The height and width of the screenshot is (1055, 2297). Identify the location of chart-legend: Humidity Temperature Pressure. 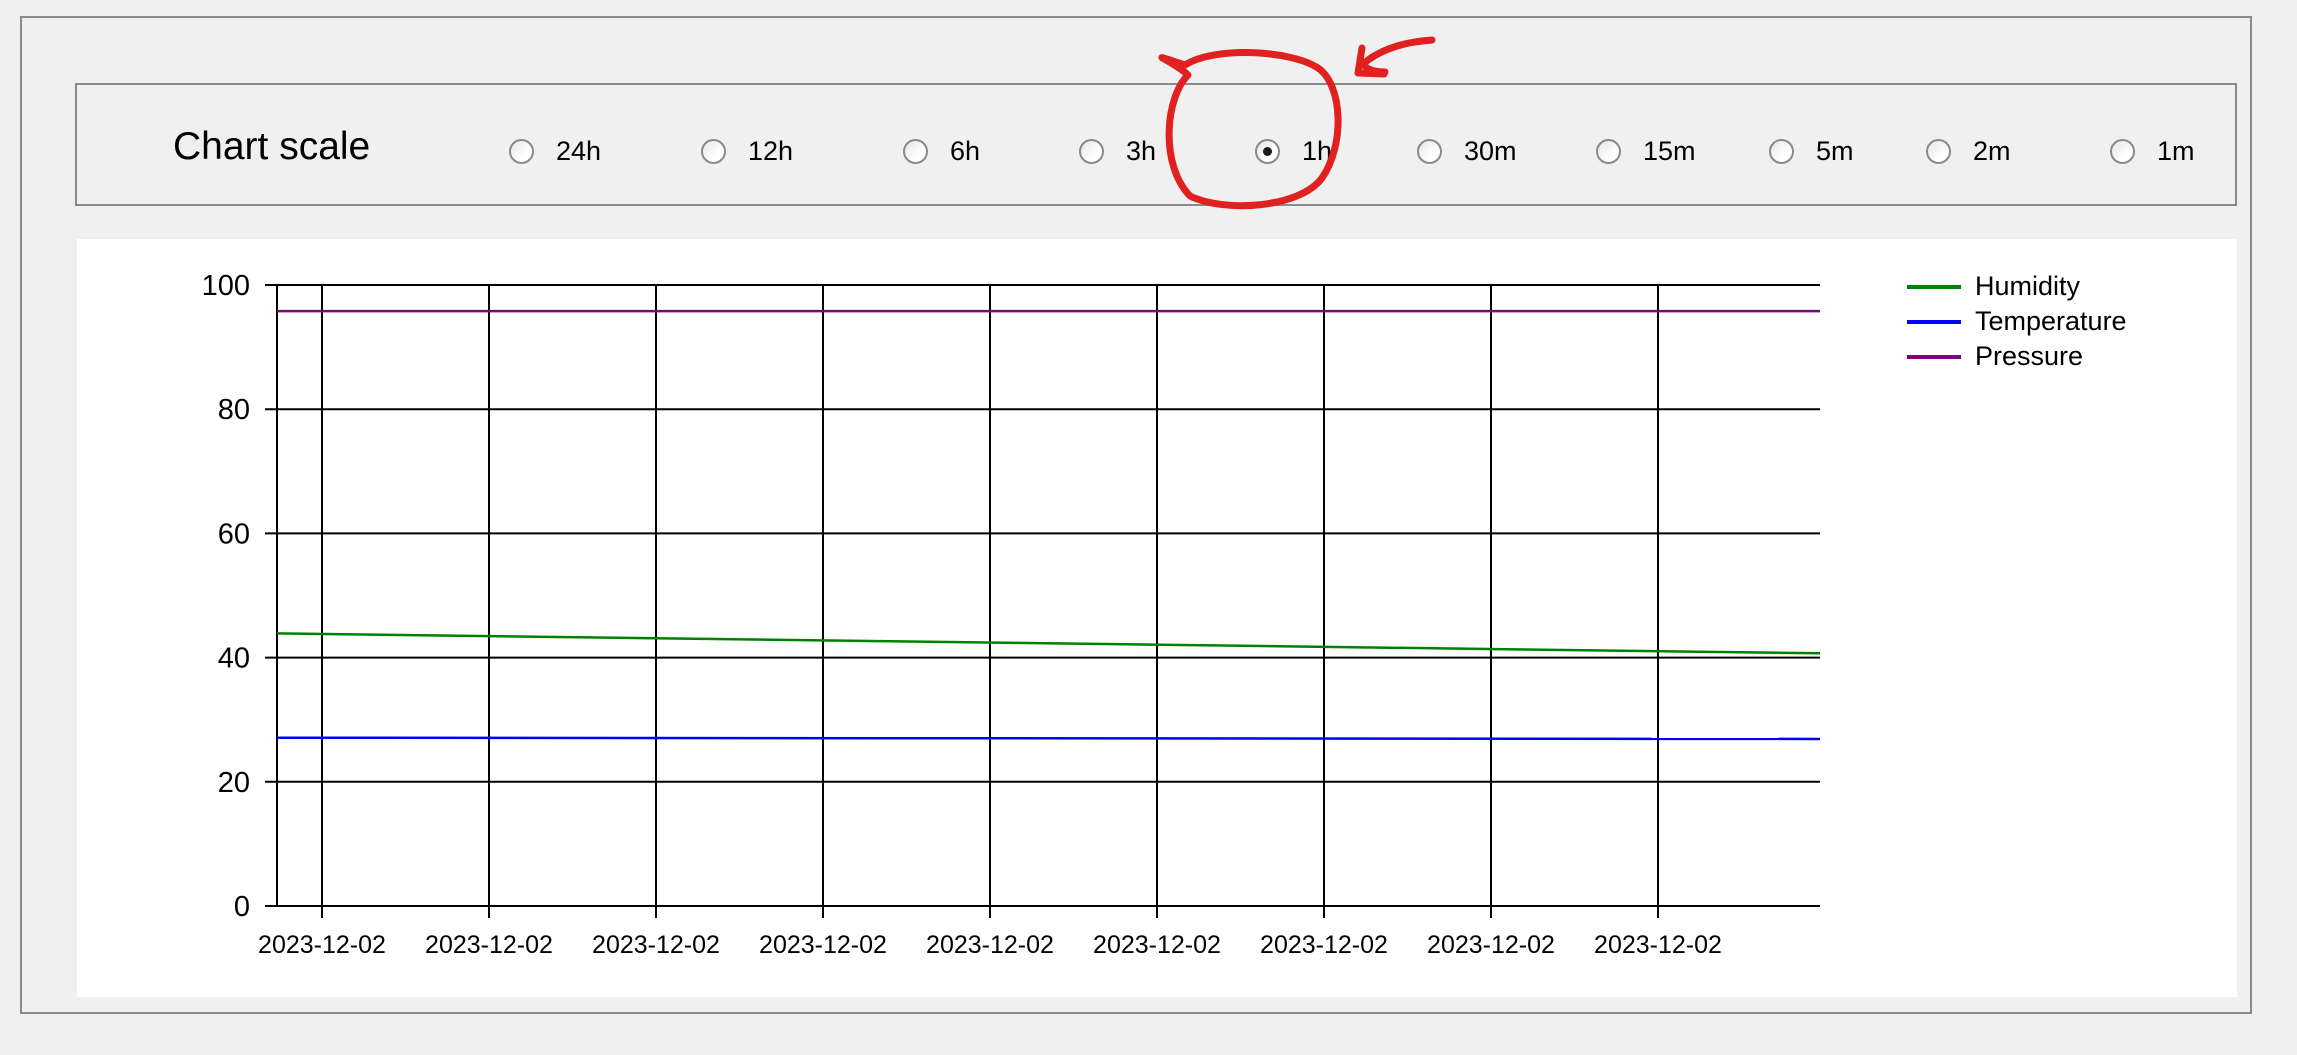
(2017, 321).